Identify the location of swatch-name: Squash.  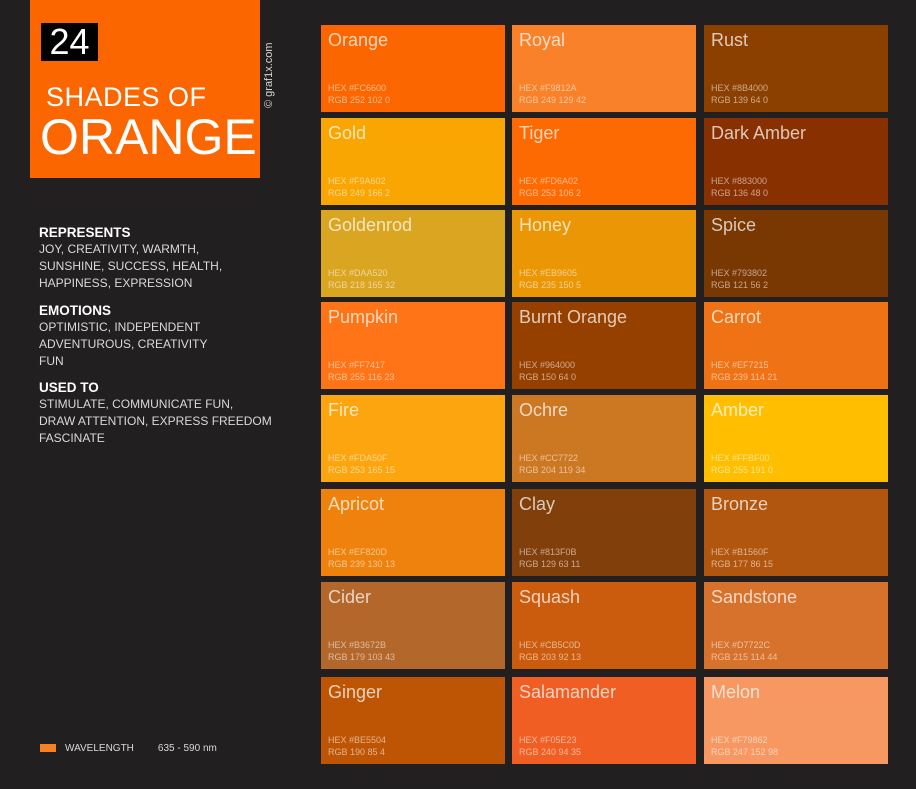
(550, 597).